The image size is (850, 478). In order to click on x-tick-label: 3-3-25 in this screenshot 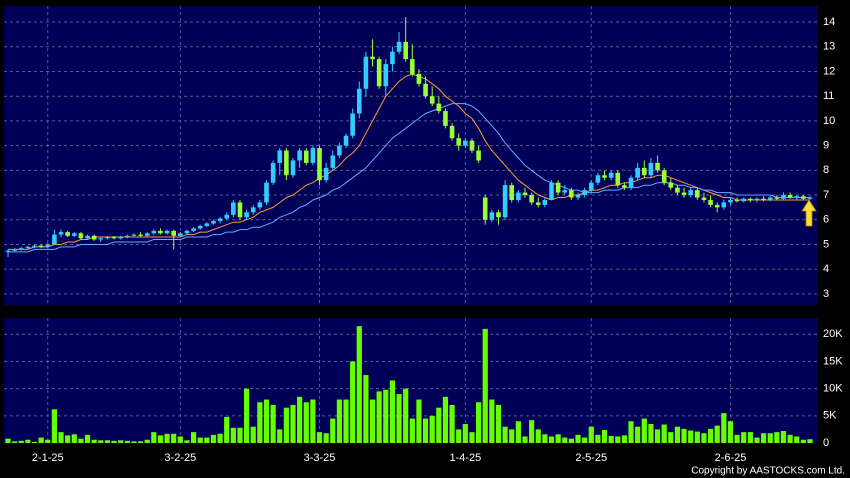, I will do `click(320, 458)`.